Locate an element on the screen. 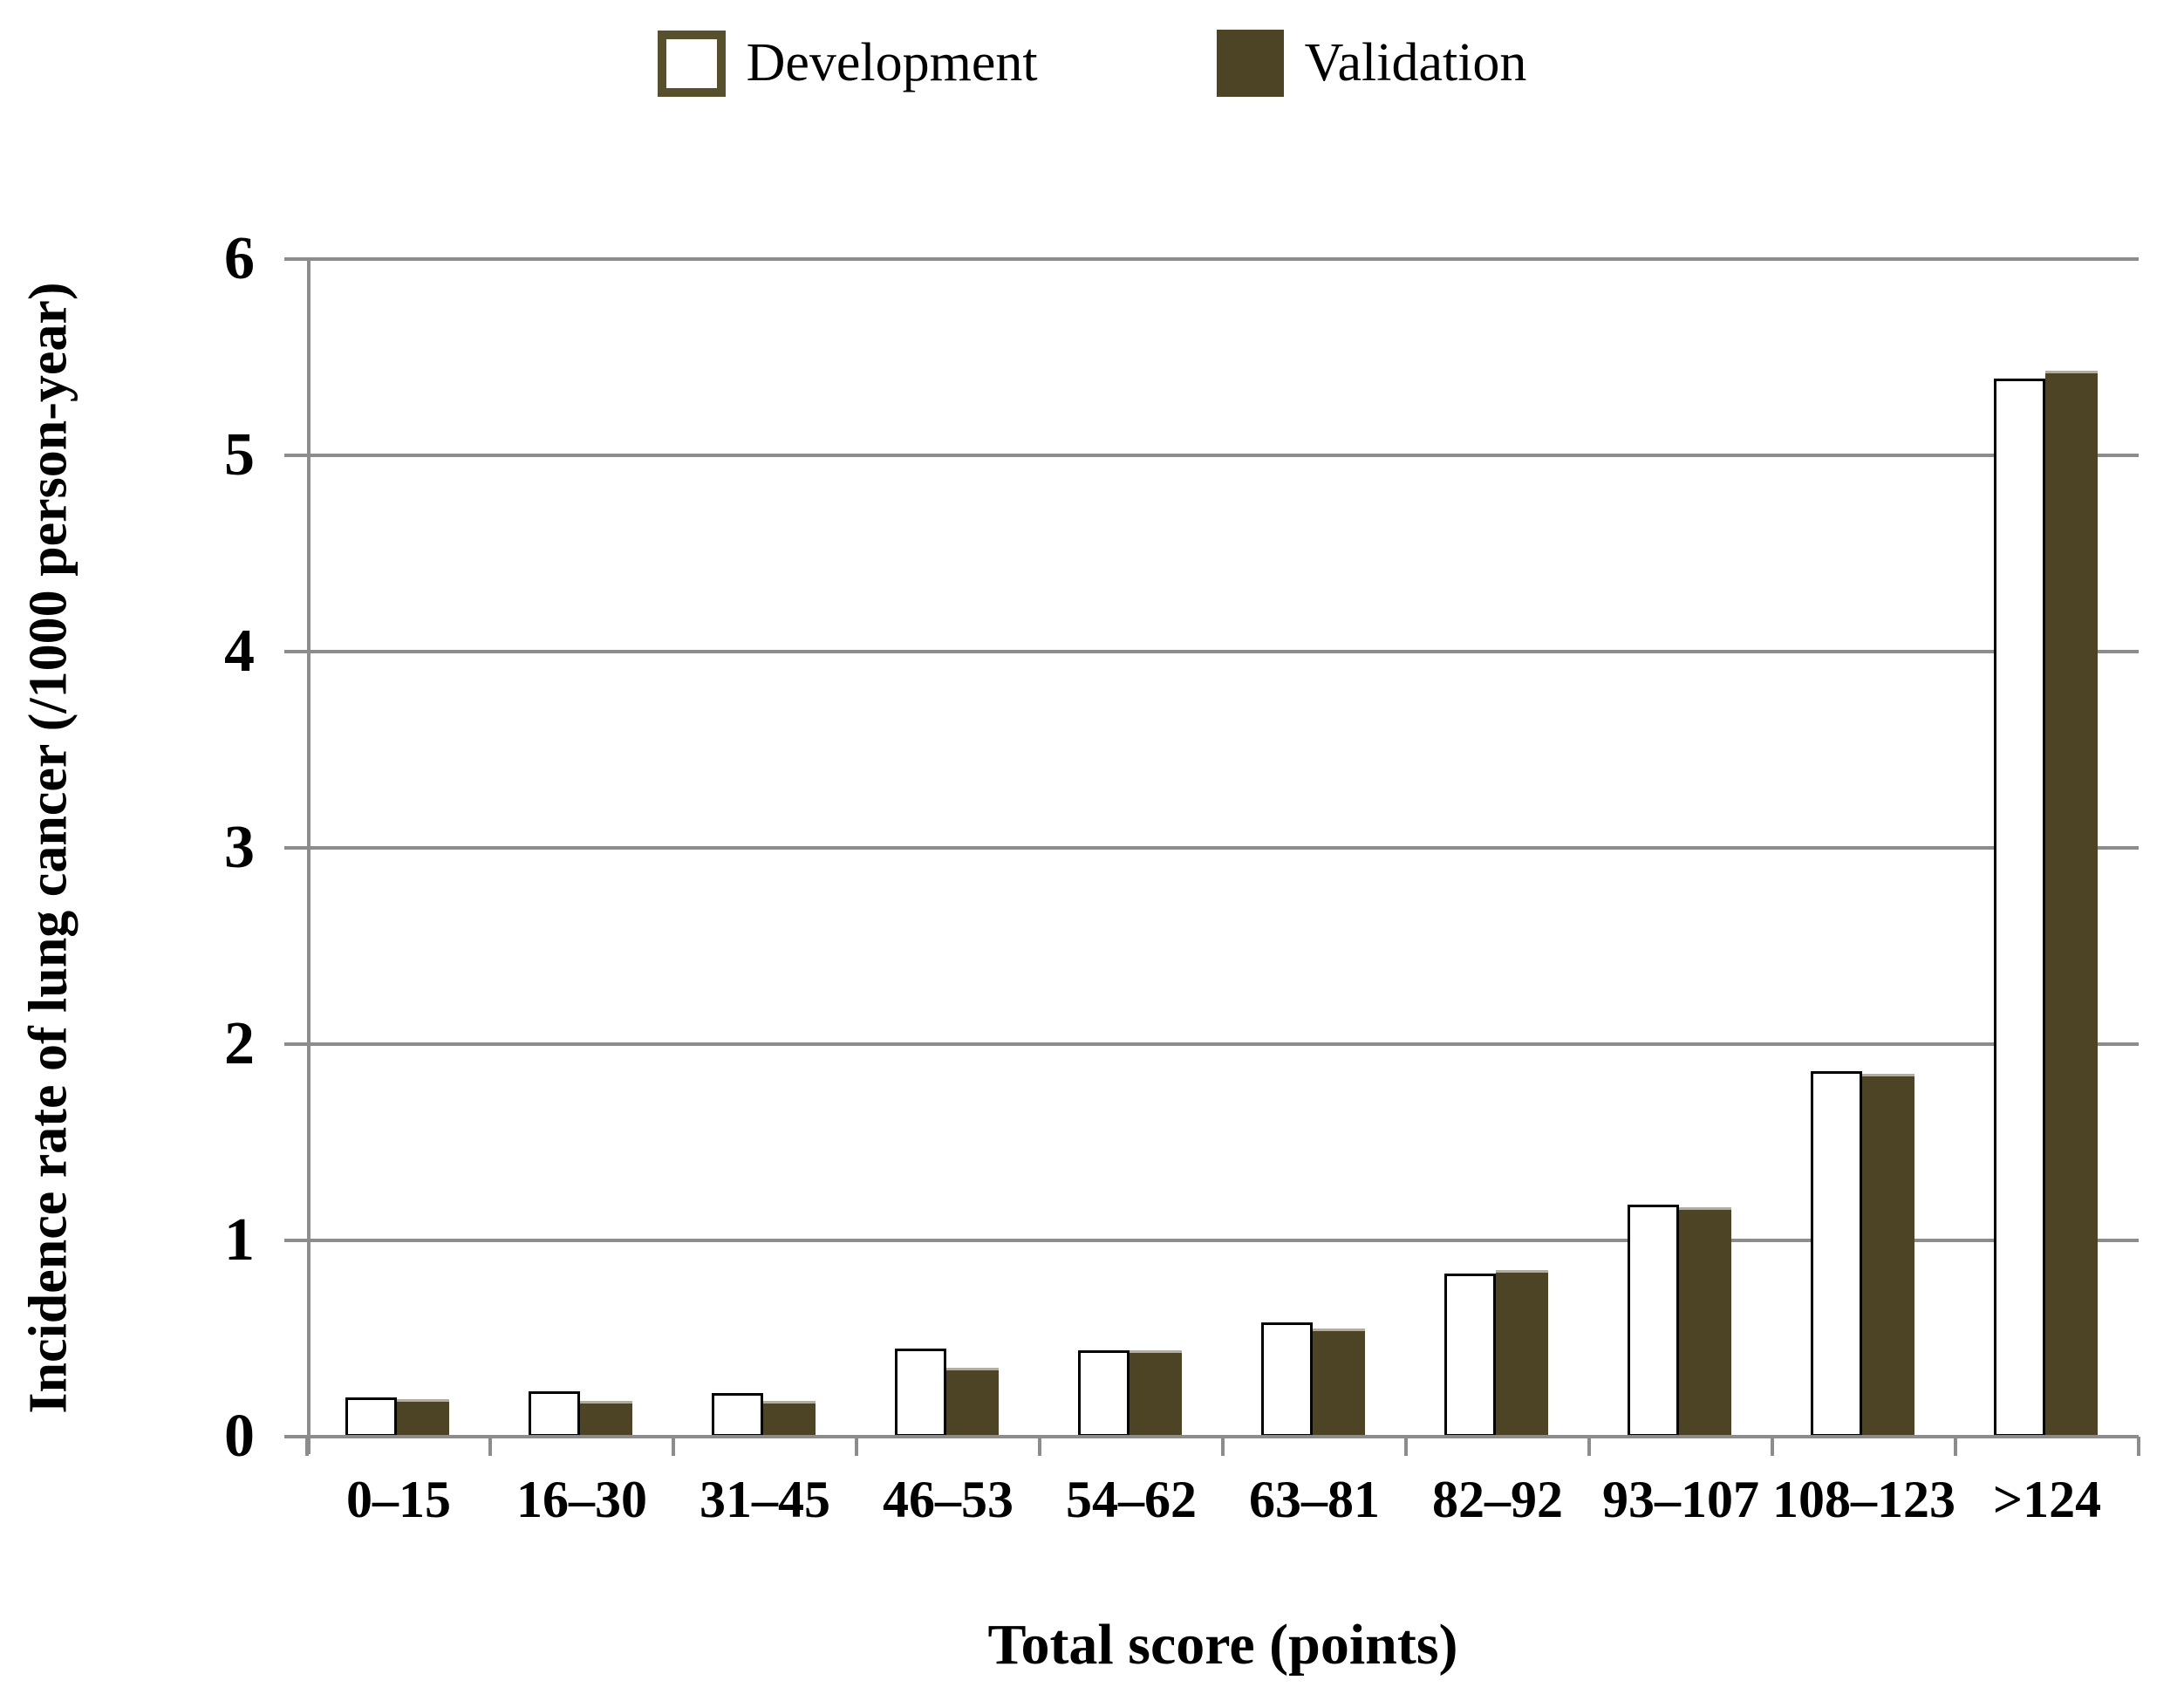 The width and height of the screenshot is (2184, 1694). legend-label-validation: Validation is located at coordinates (1415, 62).